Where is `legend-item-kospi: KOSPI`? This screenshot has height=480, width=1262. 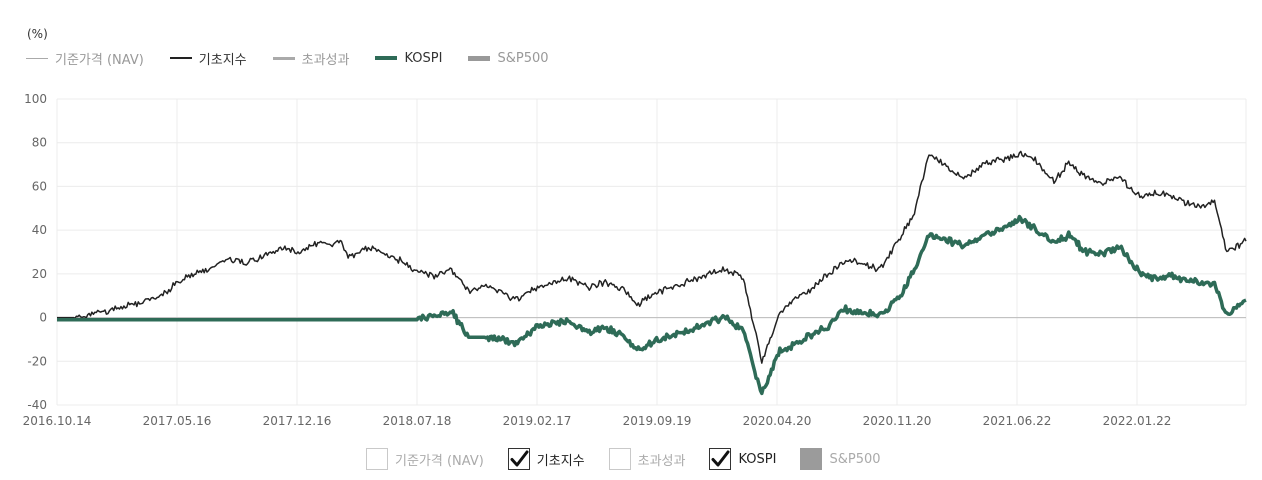 legend-item-kospi: KOSPI is located at coordinates (408, 58).